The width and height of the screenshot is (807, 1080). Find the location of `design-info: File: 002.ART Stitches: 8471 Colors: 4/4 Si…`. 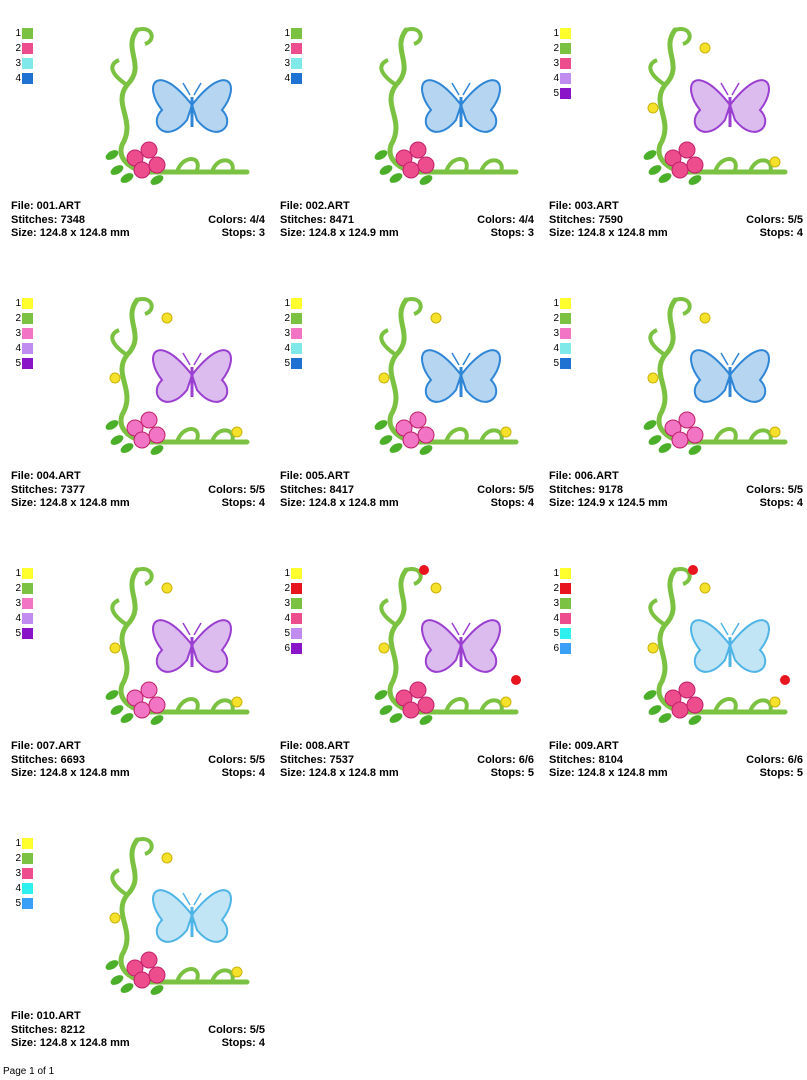

design-info: File: 002.ART Stitches: 8471 Colors: 4/4 Si… is located at coordinates (407, 220).